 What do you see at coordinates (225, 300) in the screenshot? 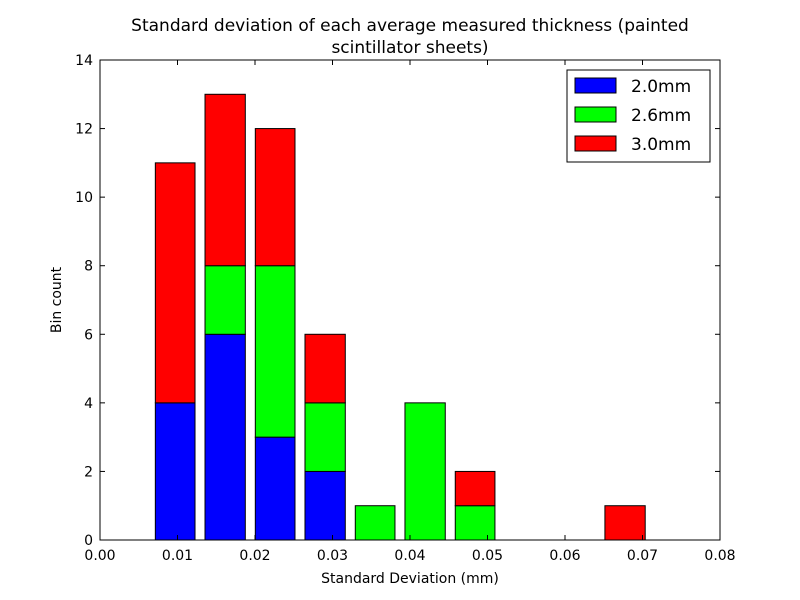
I see `bar-2.6mm-bin-1` at bounding box center [225, 300].